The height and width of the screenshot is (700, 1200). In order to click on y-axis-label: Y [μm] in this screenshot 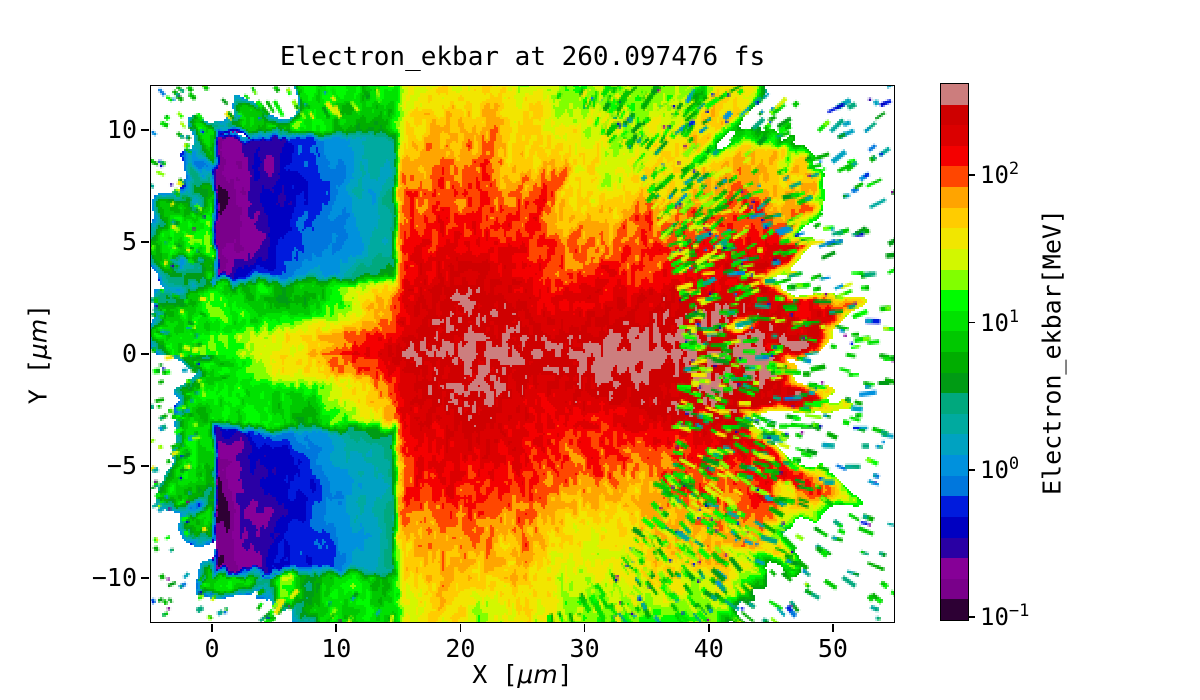, I will do `click(38, 354)`.